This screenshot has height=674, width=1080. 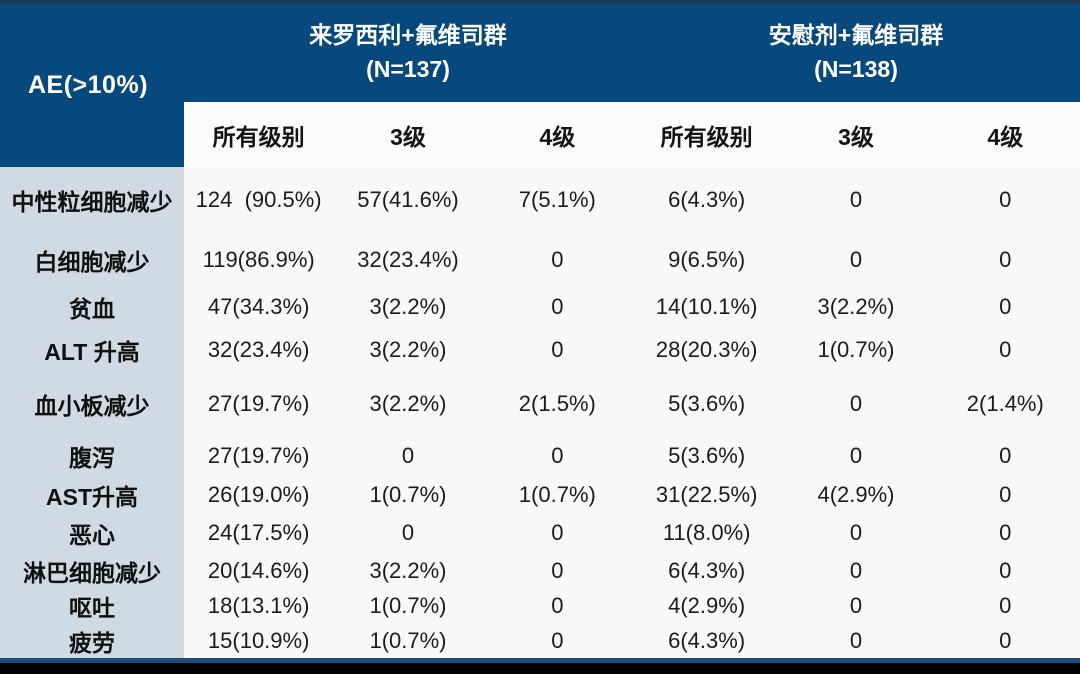 I want to click on table-row: 呕吐 18(13.1%) 1(0.7%) 0 4(2.9%) 0 0, so click(x=540, y=606).